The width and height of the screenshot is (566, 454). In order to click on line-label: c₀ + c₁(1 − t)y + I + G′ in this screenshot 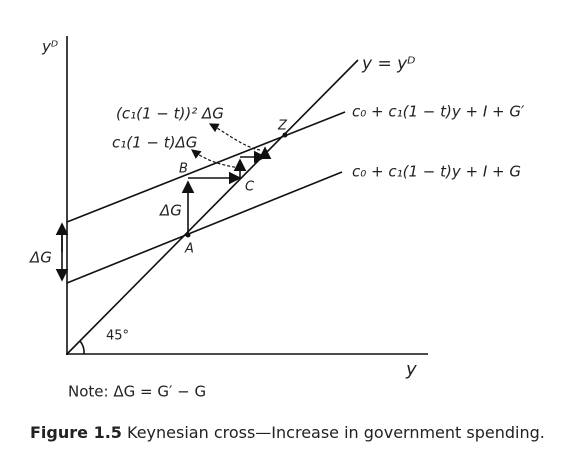, I will do `click(438, 112)`.